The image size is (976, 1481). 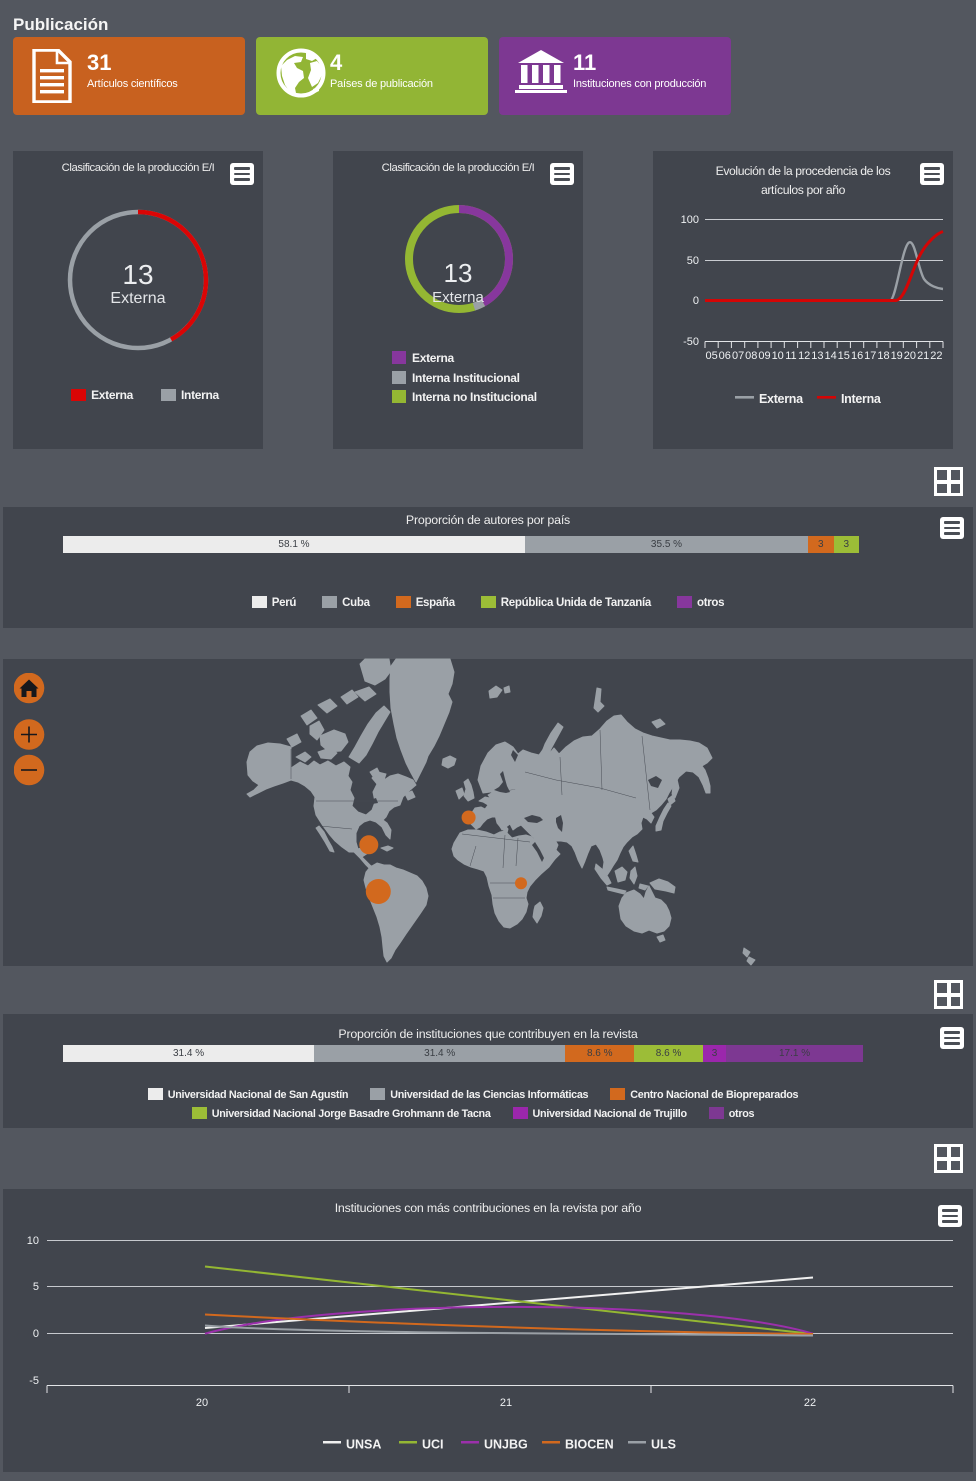 I want to click on svg-text: 14, so click(x=830, y=356).